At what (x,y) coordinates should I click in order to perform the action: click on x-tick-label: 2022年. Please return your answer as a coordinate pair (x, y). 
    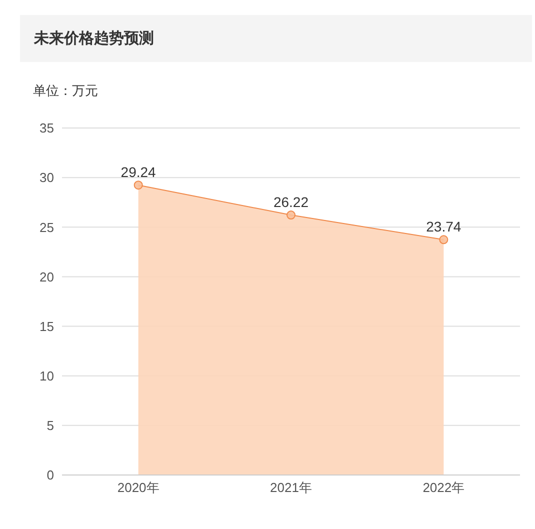
    Looking at the image, I should click on (443, 488).